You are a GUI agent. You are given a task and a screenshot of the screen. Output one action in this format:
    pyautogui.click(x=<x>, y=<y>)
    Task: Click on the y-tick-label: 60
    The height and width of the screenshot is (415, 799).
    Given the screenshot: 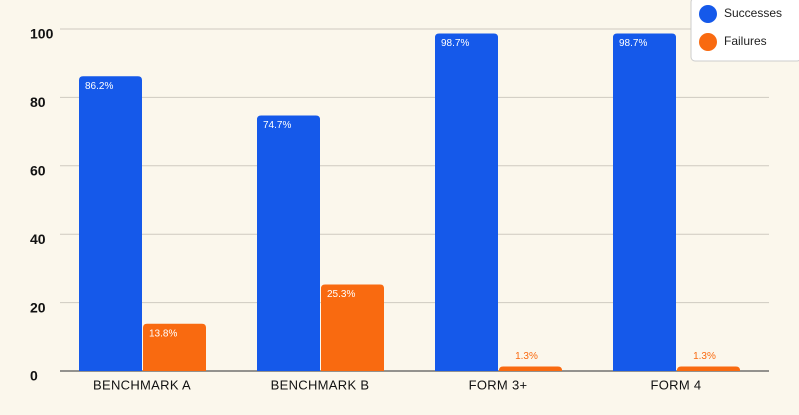 What is the action you would take?
    pyautogui.click(x=38, y=171)
    